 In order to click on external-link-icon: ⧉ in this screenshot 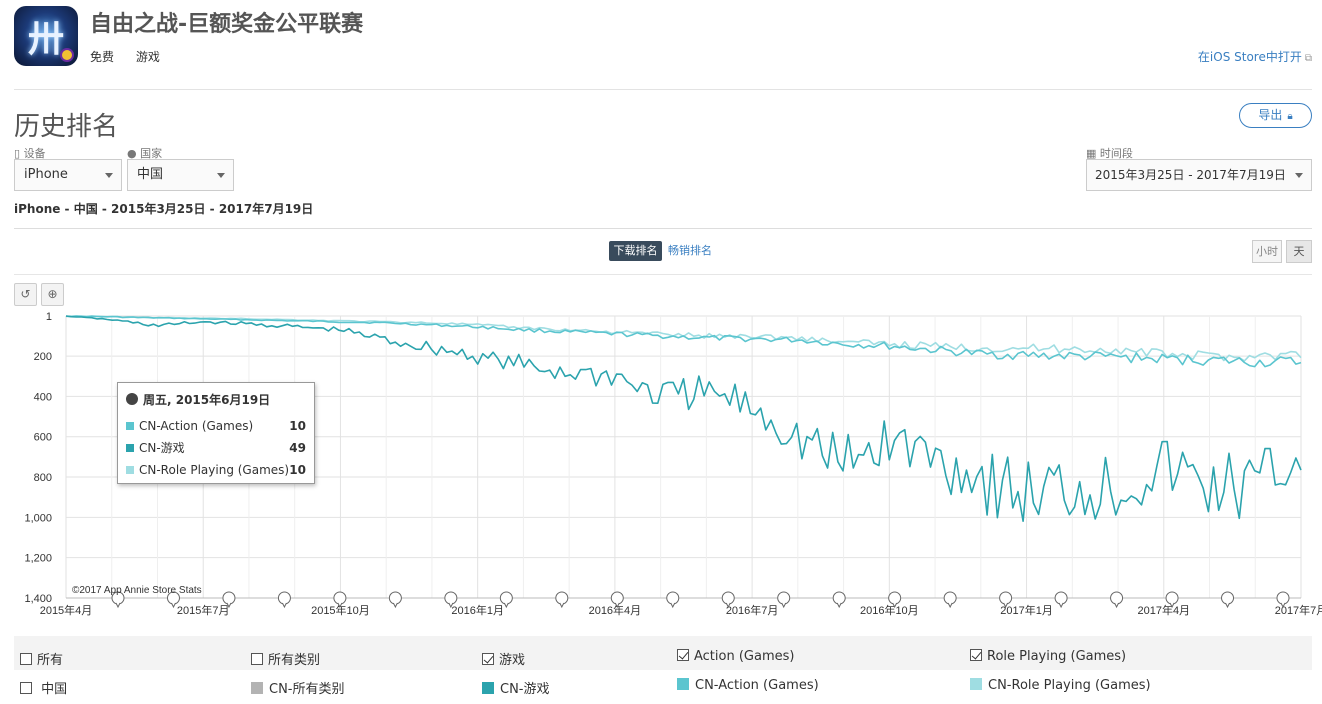, I will do `click(1308, 58)`.